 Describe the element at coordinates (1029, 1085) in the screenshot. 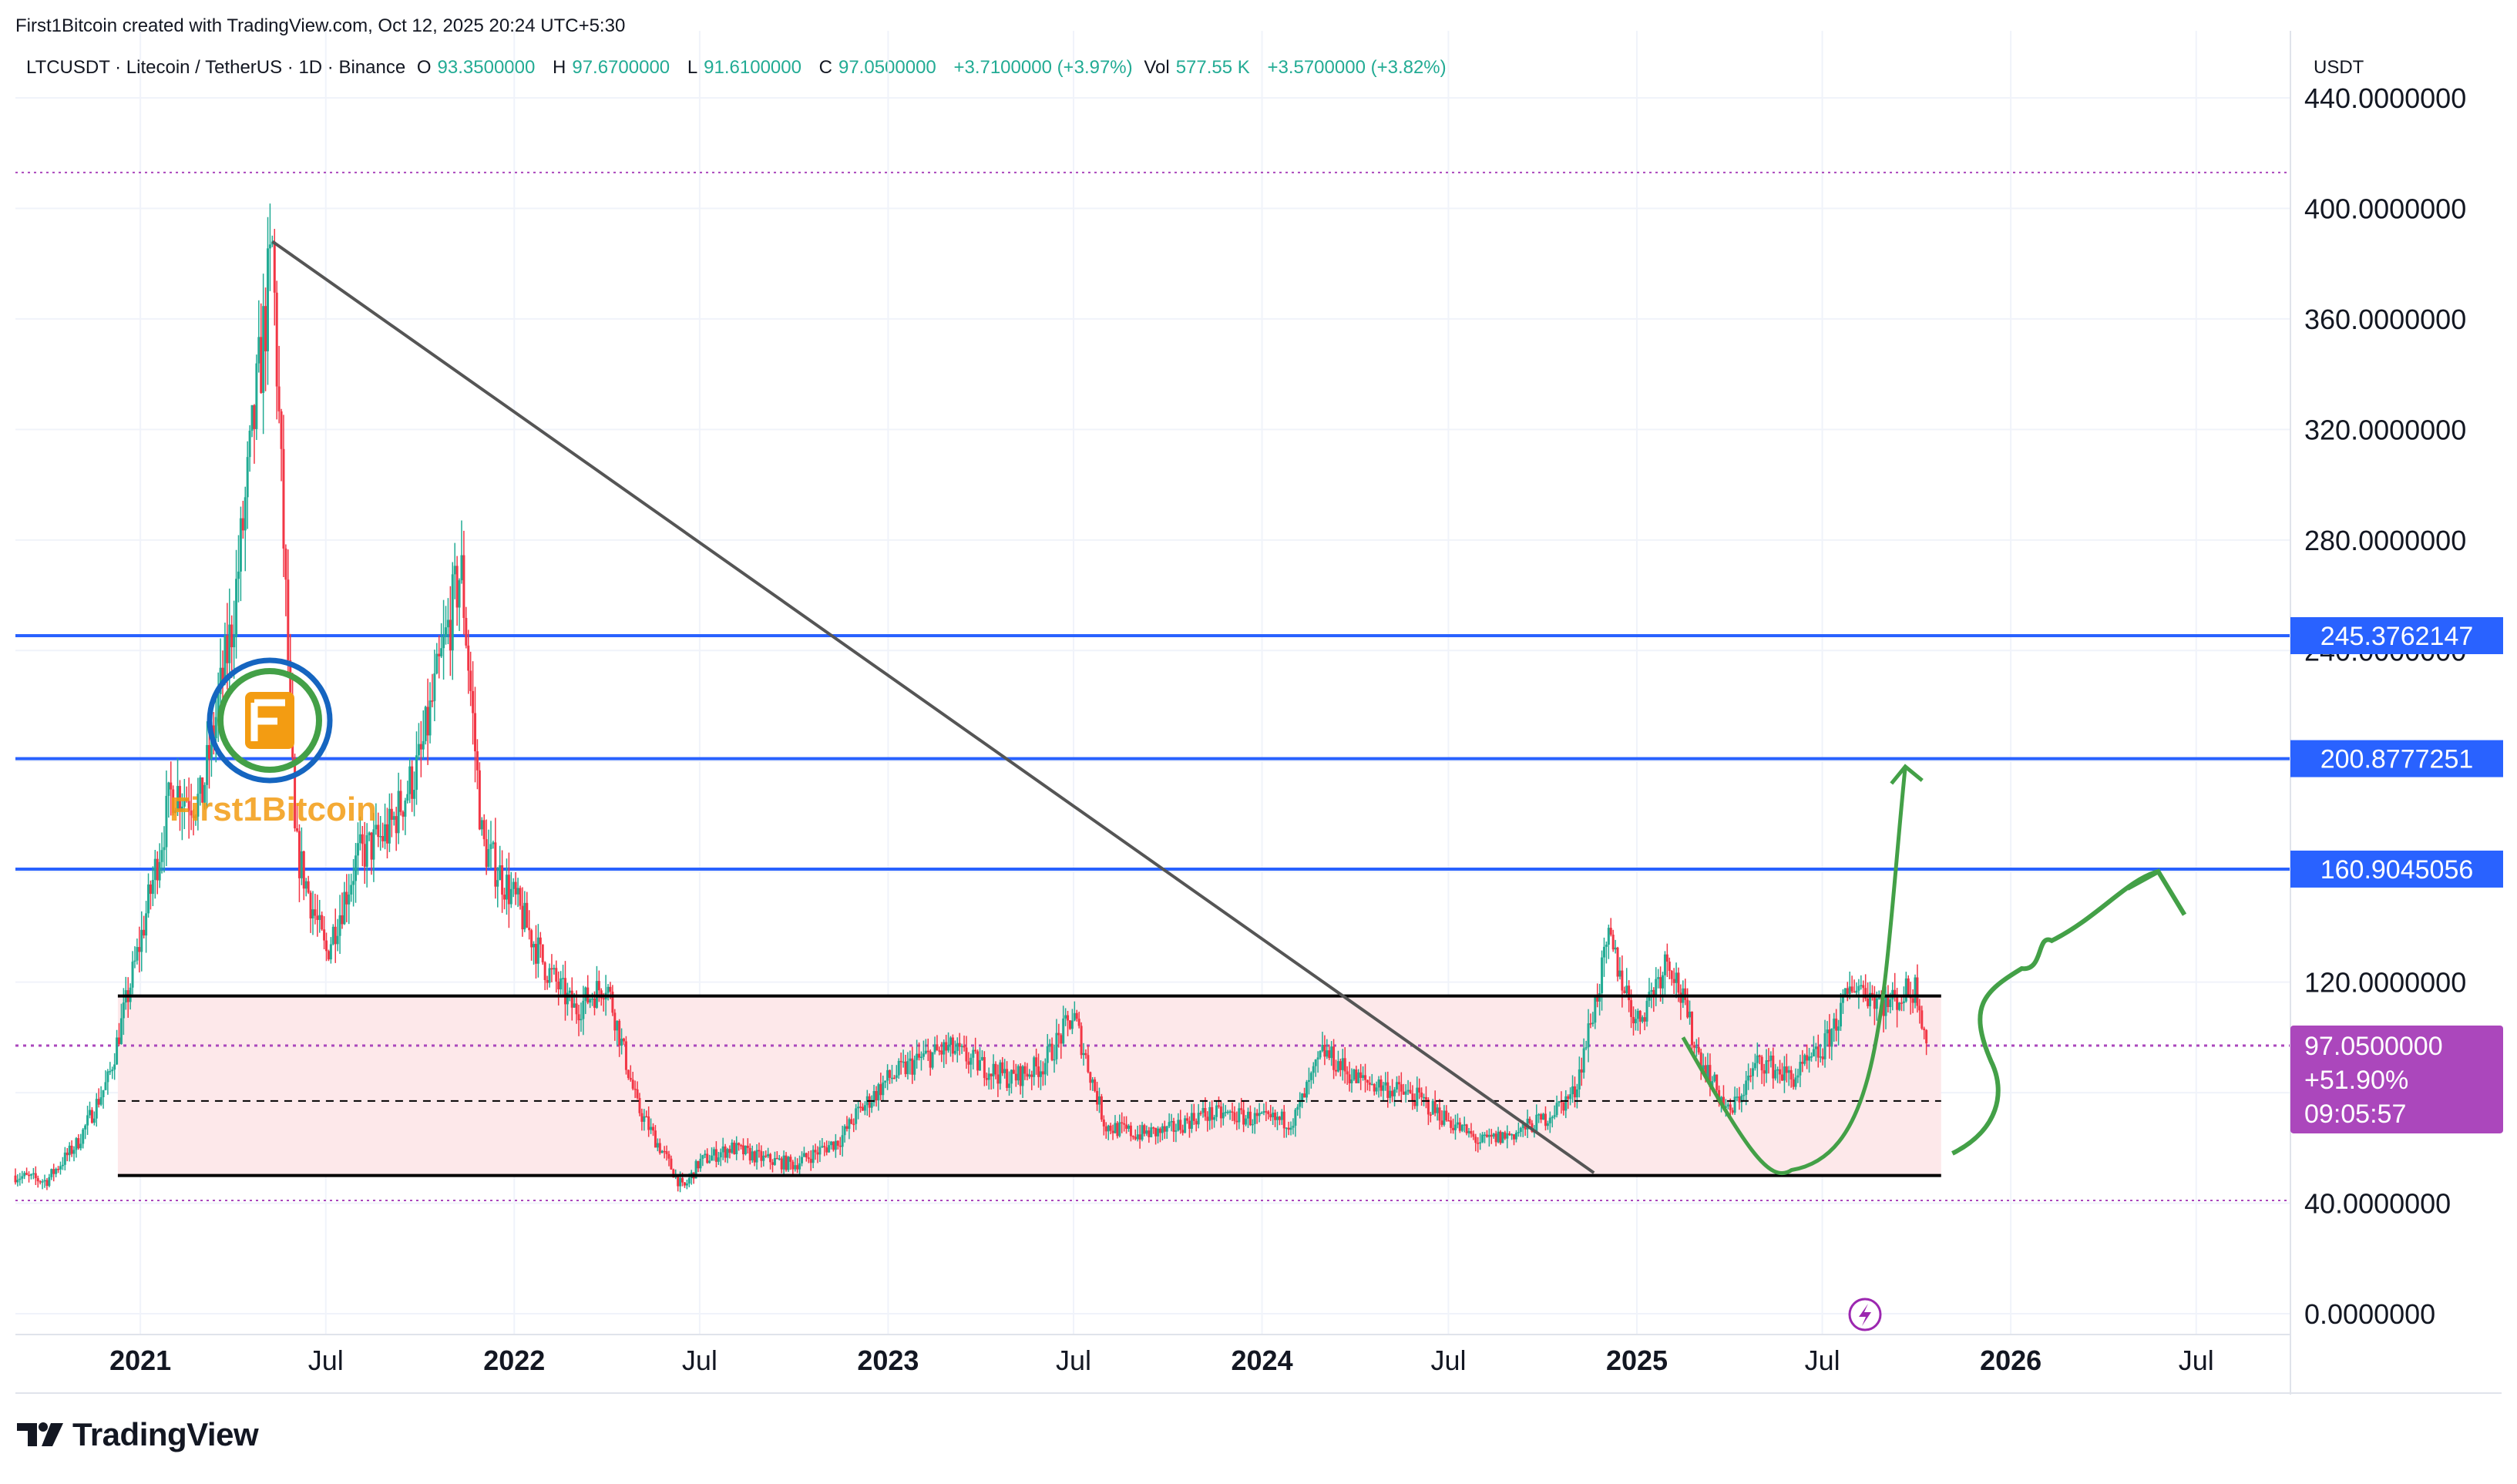

I see `range-box` at that location.